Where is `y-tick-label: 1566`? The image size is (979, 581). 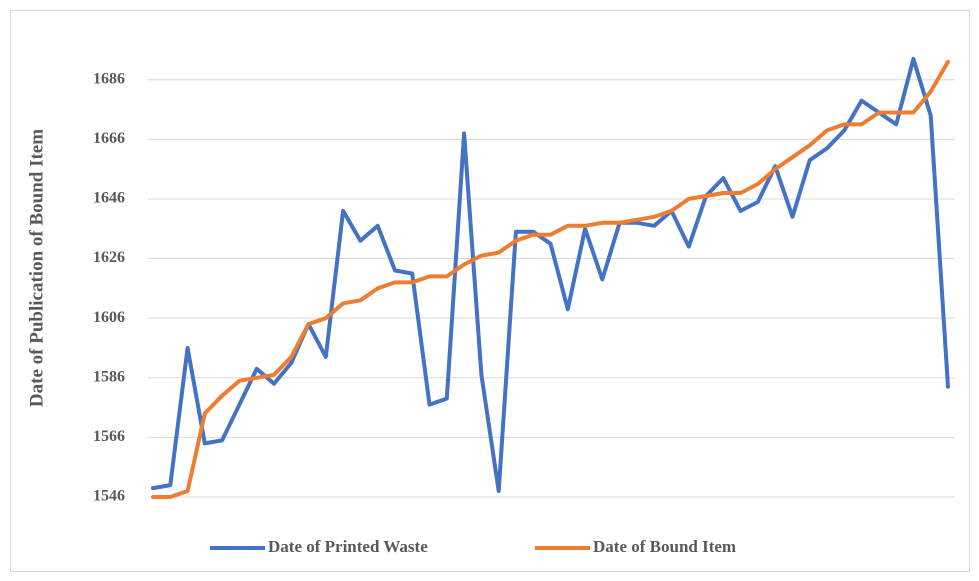 y-tick-label: 1566 is located at coordinates (109, 436).